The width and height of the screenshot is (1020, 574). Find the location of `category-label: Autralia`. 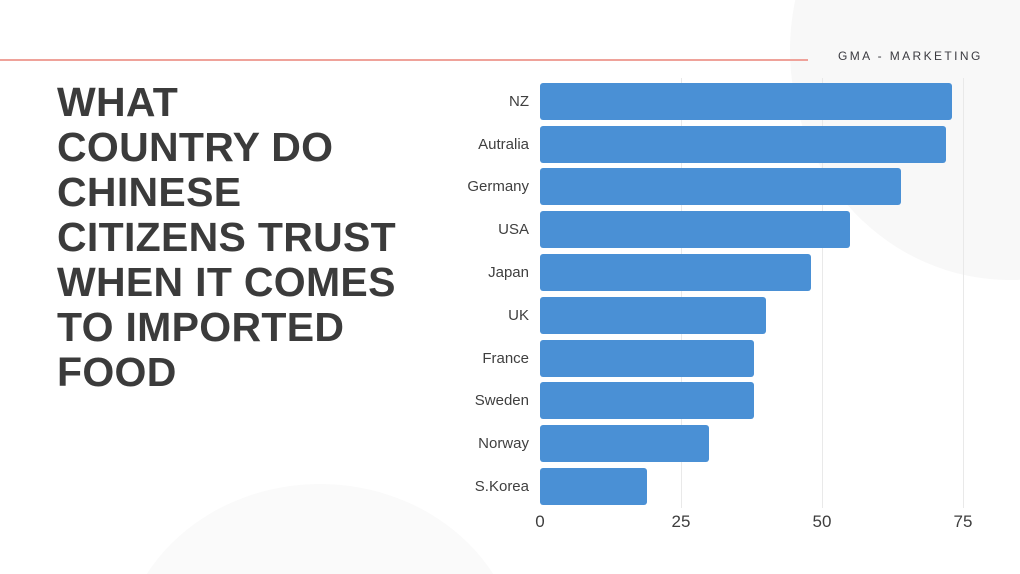

category-label: Autralia is located at coordinates (503, 144).